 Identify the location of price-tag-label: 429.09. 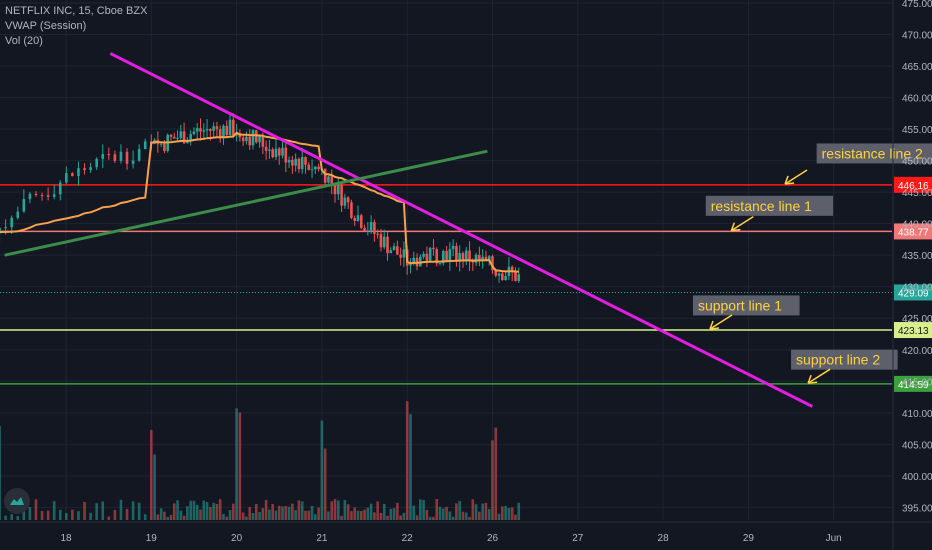
(913, 293).